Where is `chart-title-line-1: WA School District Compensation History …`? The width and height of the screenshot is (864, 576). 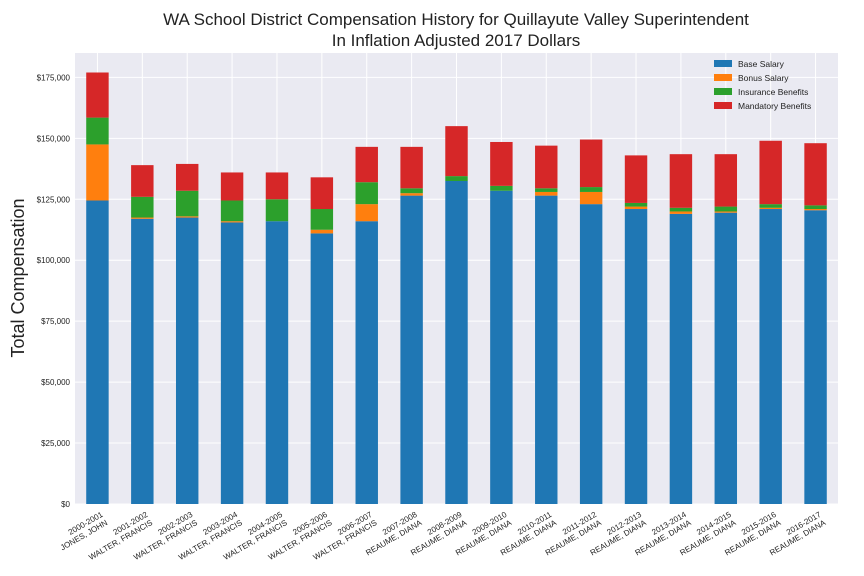 chart-title-line-1: WA School District Compensation History … is located at coordinates (456, 19).